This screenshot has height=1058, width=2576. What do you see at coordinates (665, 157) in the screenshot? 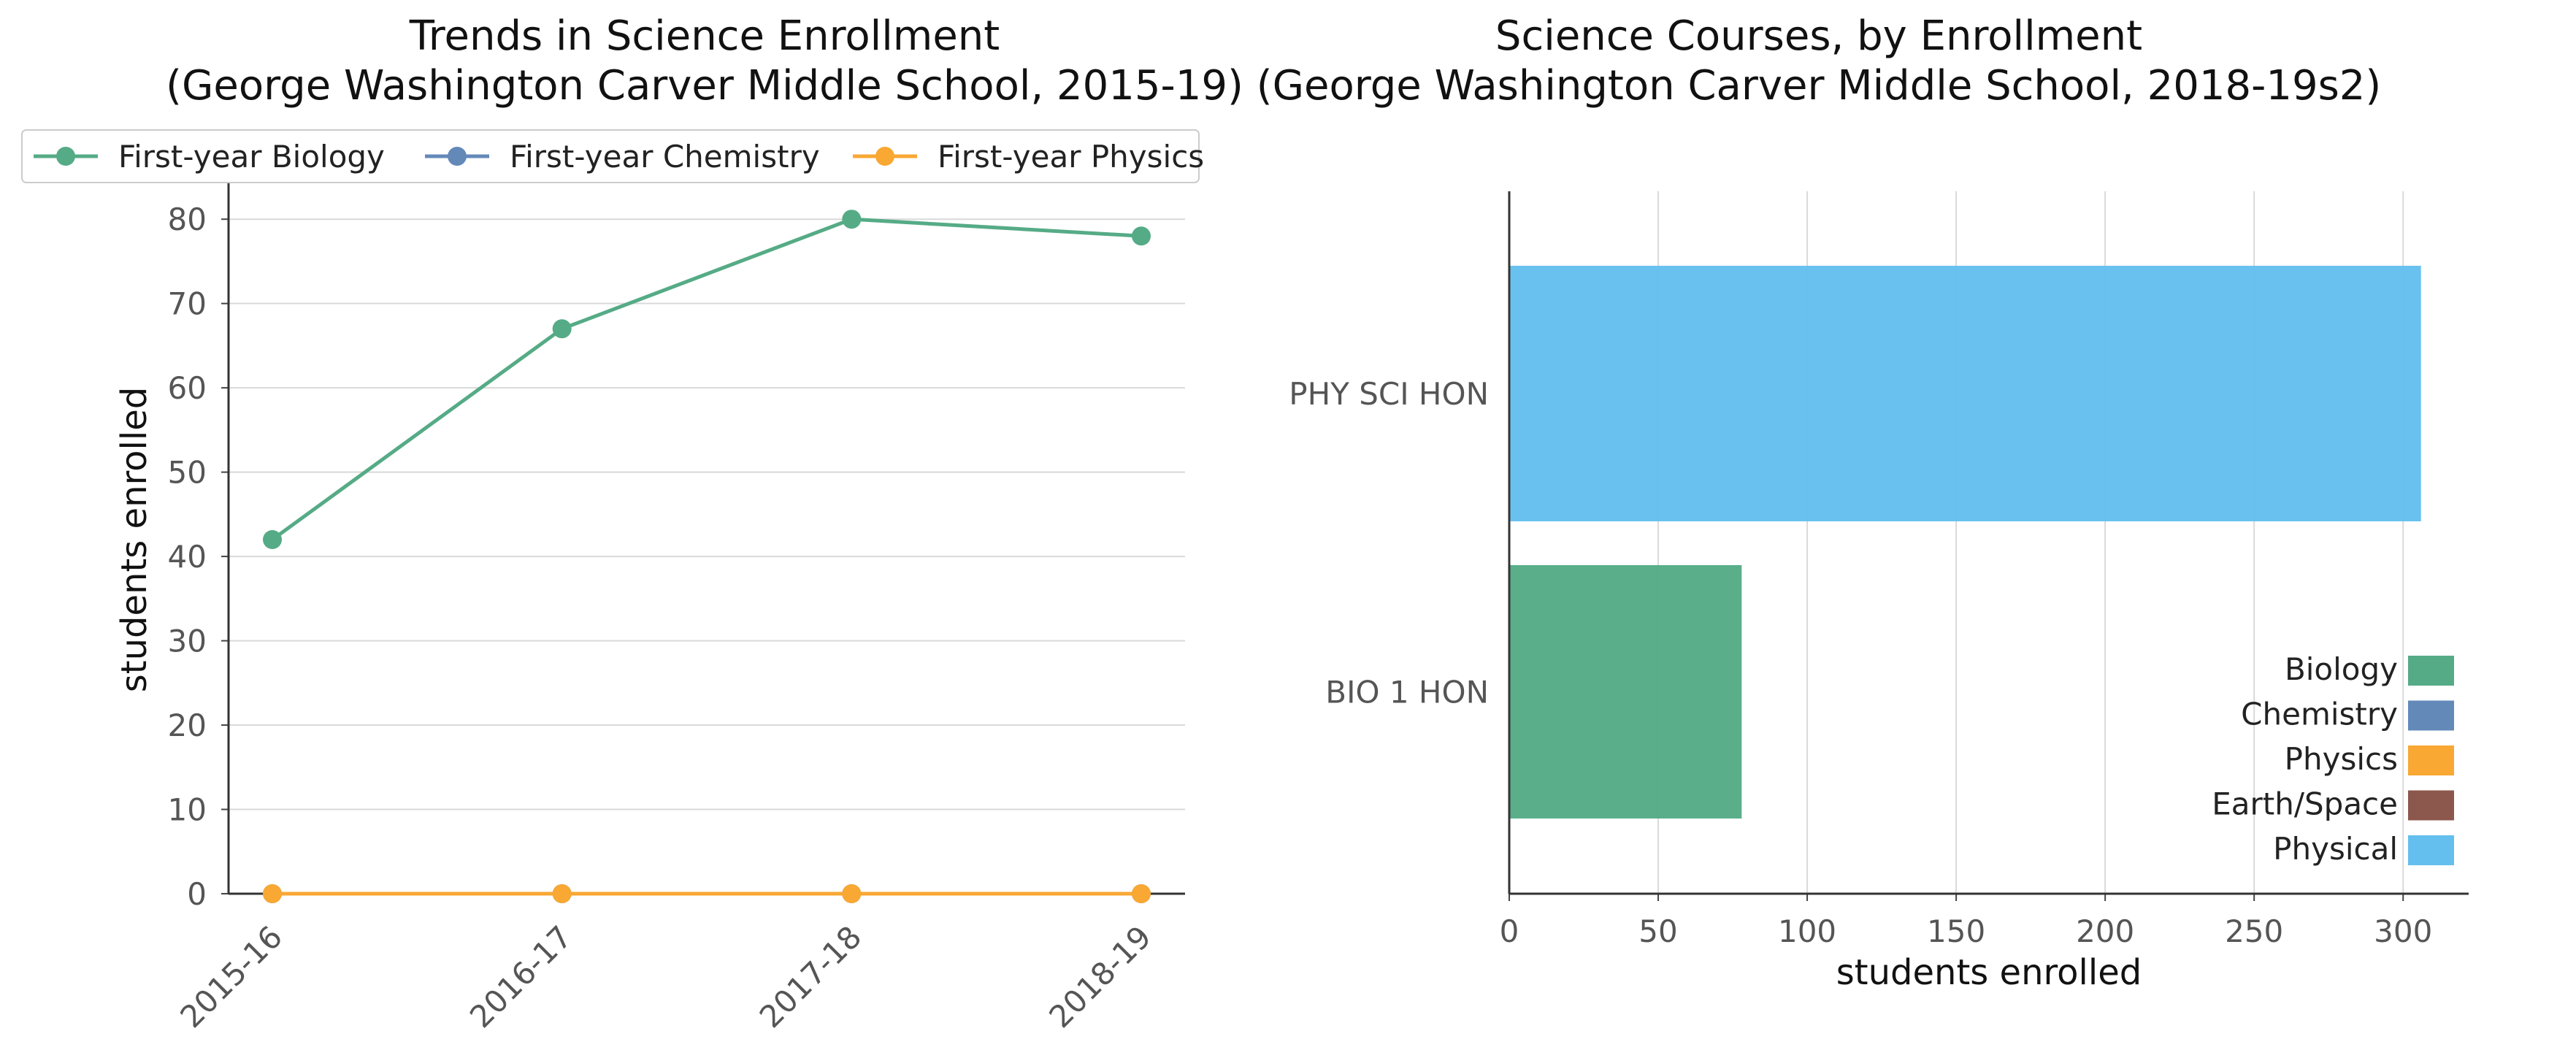
I see `legend-label: First-year Chemistry` at bounding box center [665, 157].